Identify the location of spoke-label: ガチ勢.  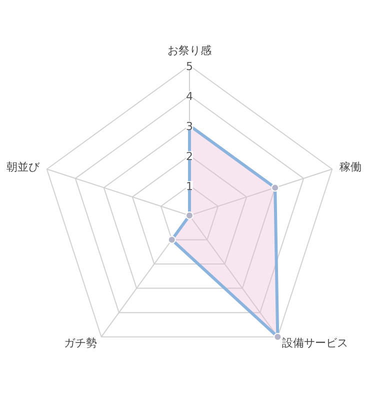
(80, 343).